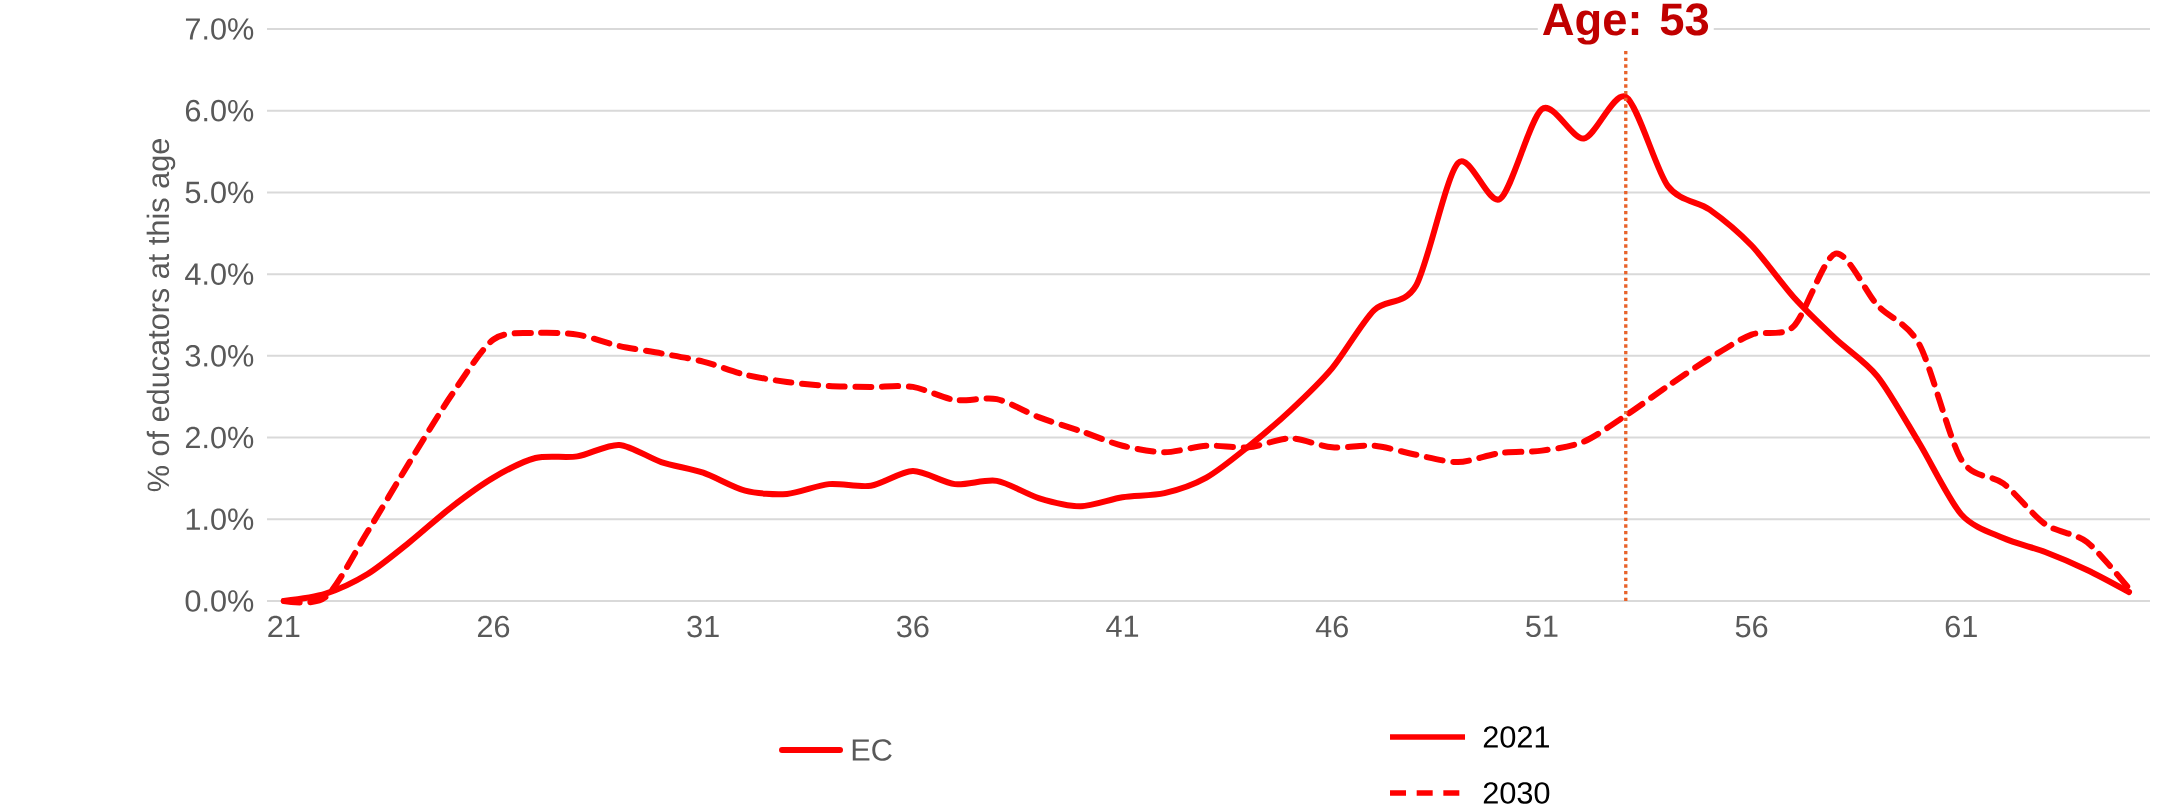 The height and width of the screenshot is (812, 2157). What do you see at coordinates (220, 519) in the screenshot?
I see `y-tick-label: 1.0%` at bounding box center [220, 519].